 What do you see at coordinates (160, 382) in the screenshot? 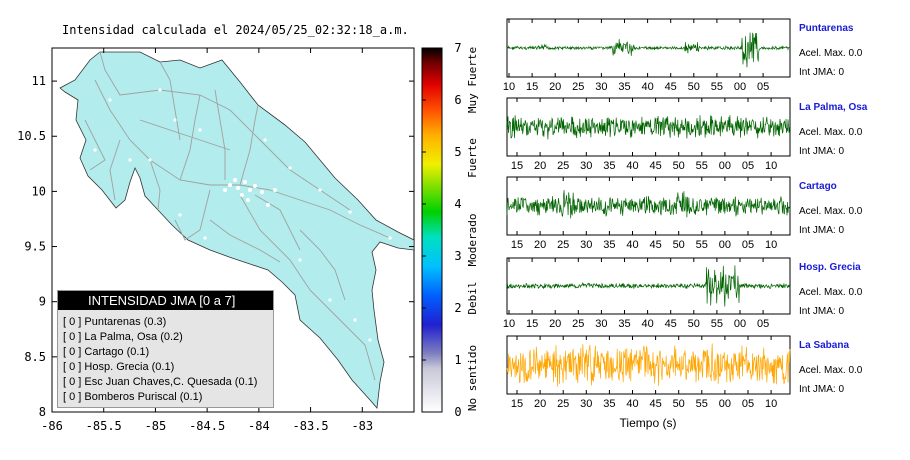
I see `legend-item: [ 0 ] Esc Juan Chaves,C. Quesada (0.1)` at bounding box center [160, 382].